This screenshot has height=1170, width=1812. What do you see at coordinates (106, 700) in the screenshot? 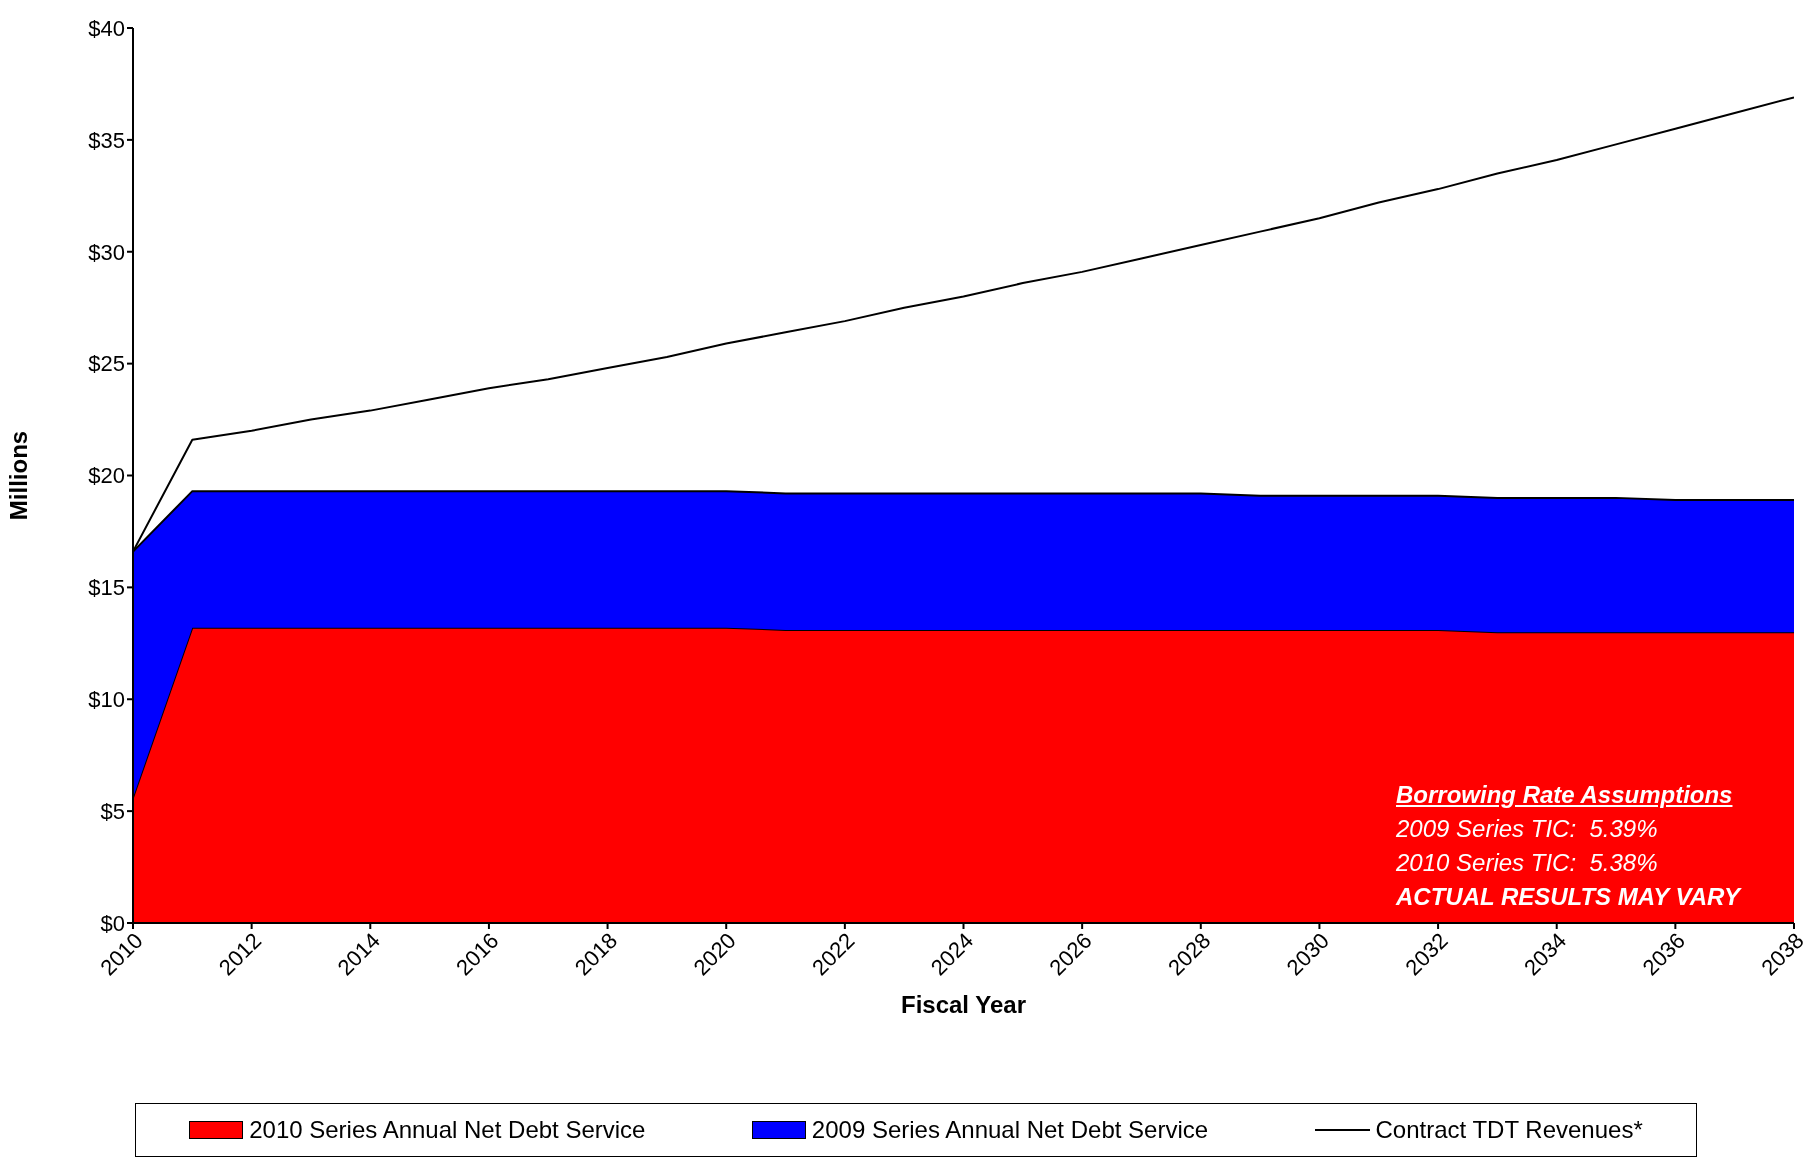
I see `y-tick-label: $10` at bounding box center [106, 700].